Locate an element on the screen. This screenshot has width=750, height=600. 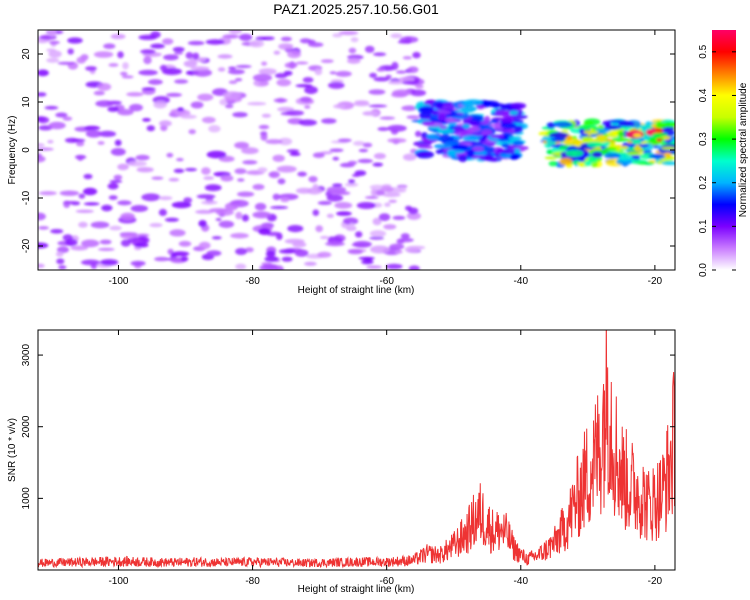
snr-x-tick-label: -60 is located at coordinates (386, 581).